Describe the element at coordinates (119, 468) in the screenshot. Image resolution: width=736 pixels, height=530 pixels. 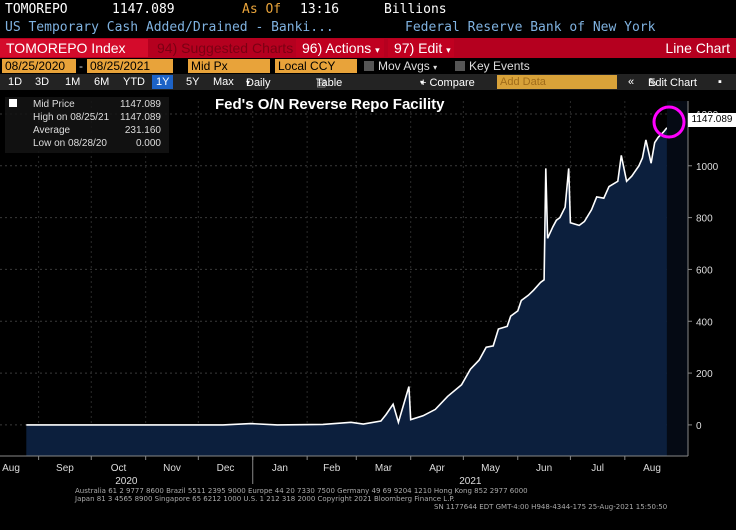
I see `x-tick-label: Oct` at that location.